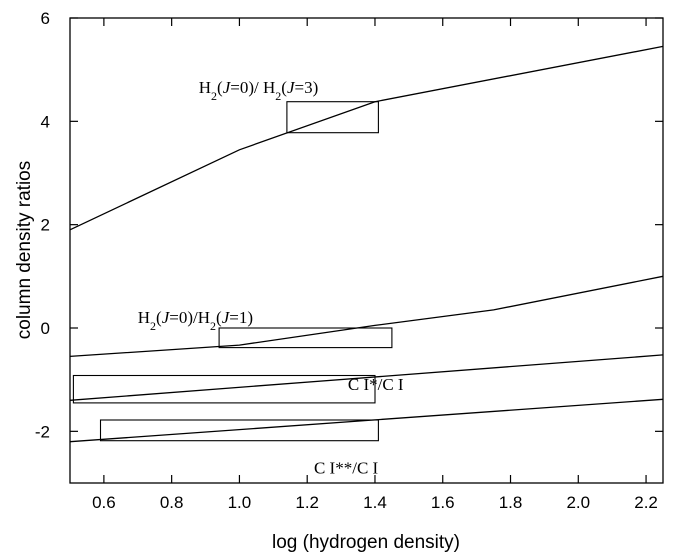 This screenshot has height=554, width=677. I want to click on y-tick-label: 2, so click(45, 225).